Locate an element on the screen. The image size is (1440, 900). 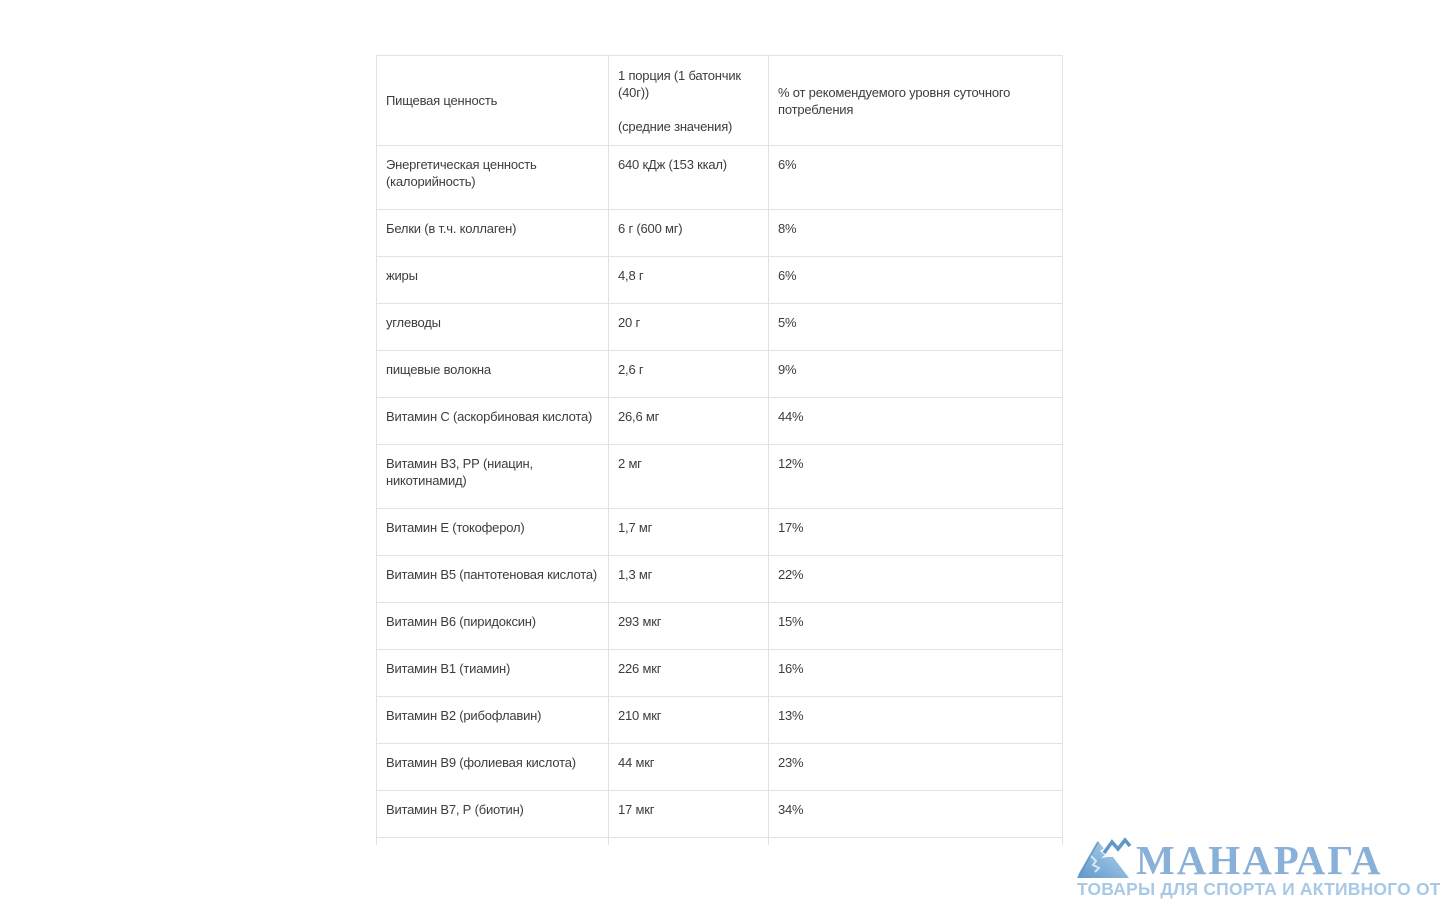
nutrient-amount: 2 мг is located at coordinates (688, 476).